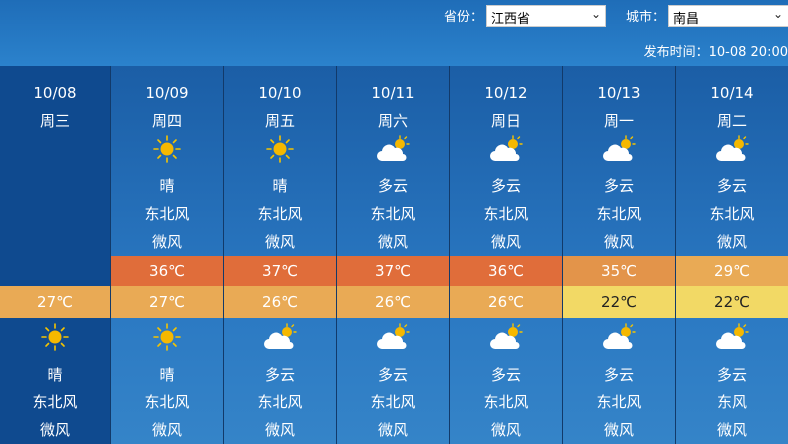  Describe the element at coordinates (394, 33) in the screenshot. I see `header-bar: 省份： 江西省 ⌄ 城市： 南昌 ⌄ 发布时间：10-08 20:00` at that location.